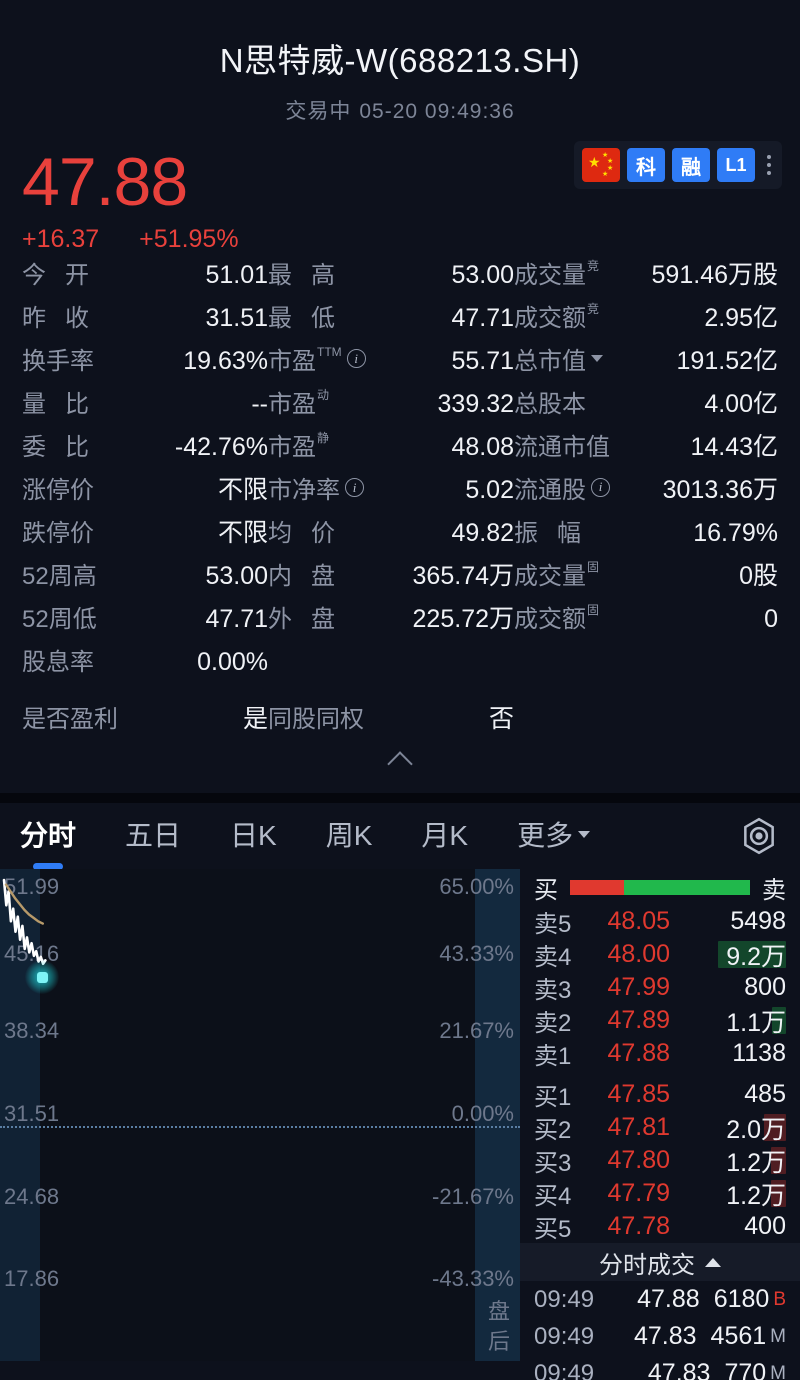 This screenshot has width=800, height=1380. Describe the element at coordinates (242, 489) in the screenshot. I see `quote-value: 不限` at that location.